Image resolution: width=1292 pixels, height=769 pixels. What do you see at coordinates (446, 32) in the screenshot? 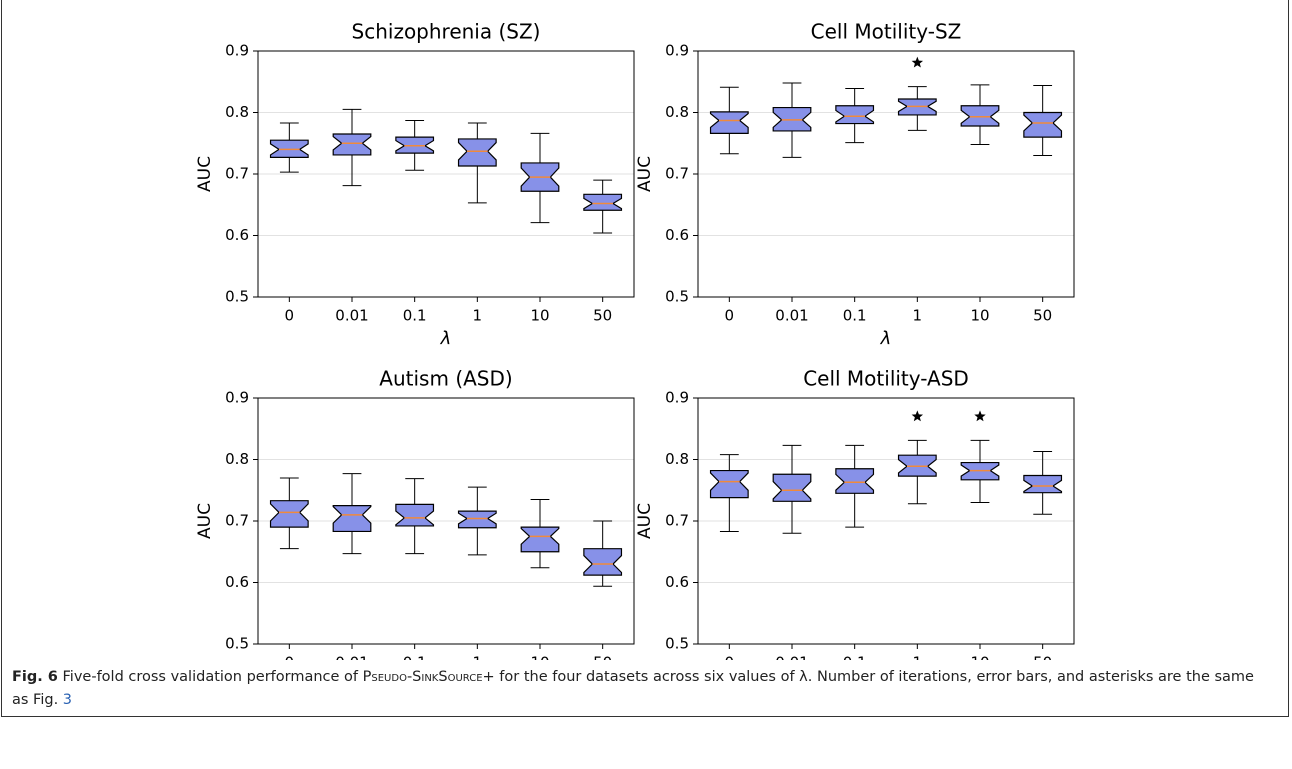
I see `chart-title: Schizophrenia (SZ)` at bounding box center [446, 32].